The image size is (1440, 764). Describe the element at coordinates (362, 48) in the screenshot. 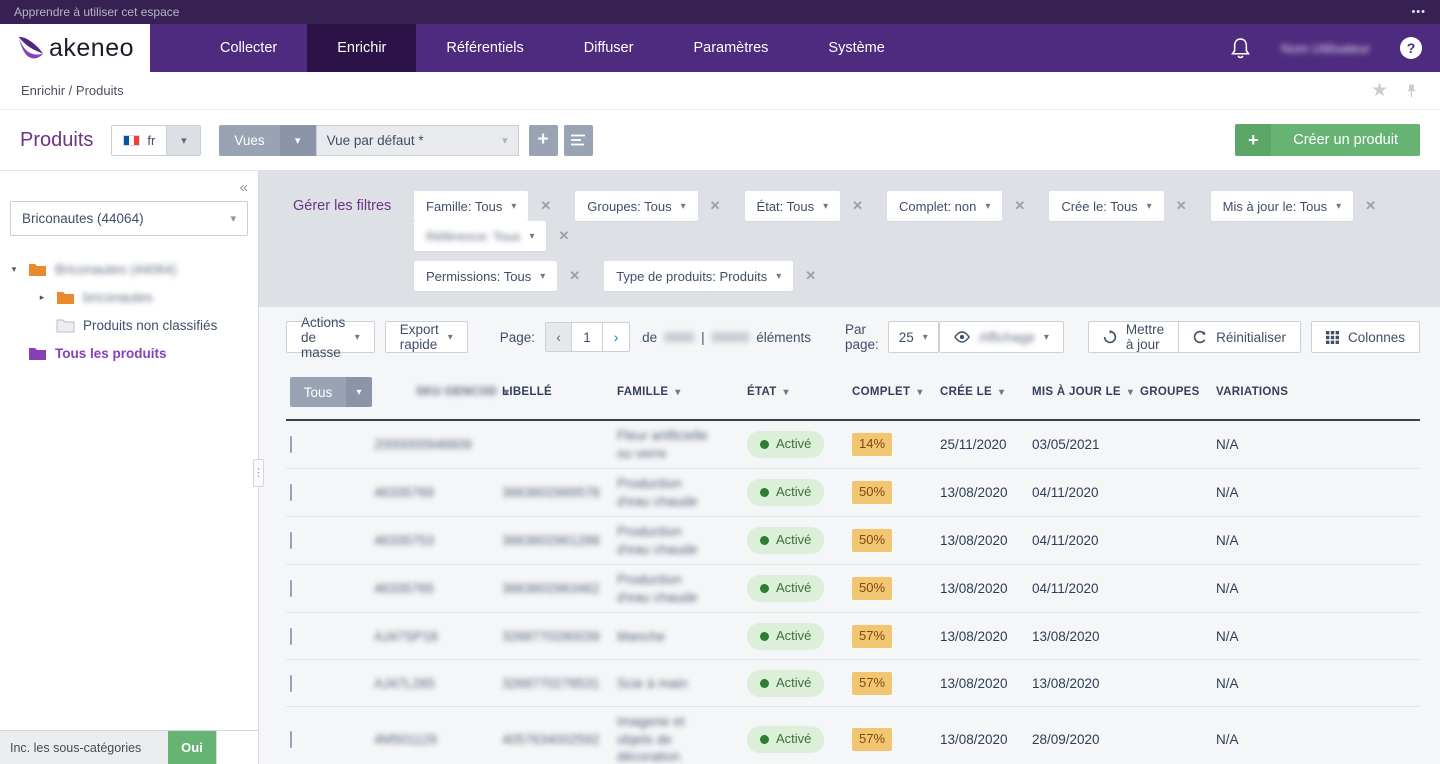

I see `nav-item: Enrichir` at that location.